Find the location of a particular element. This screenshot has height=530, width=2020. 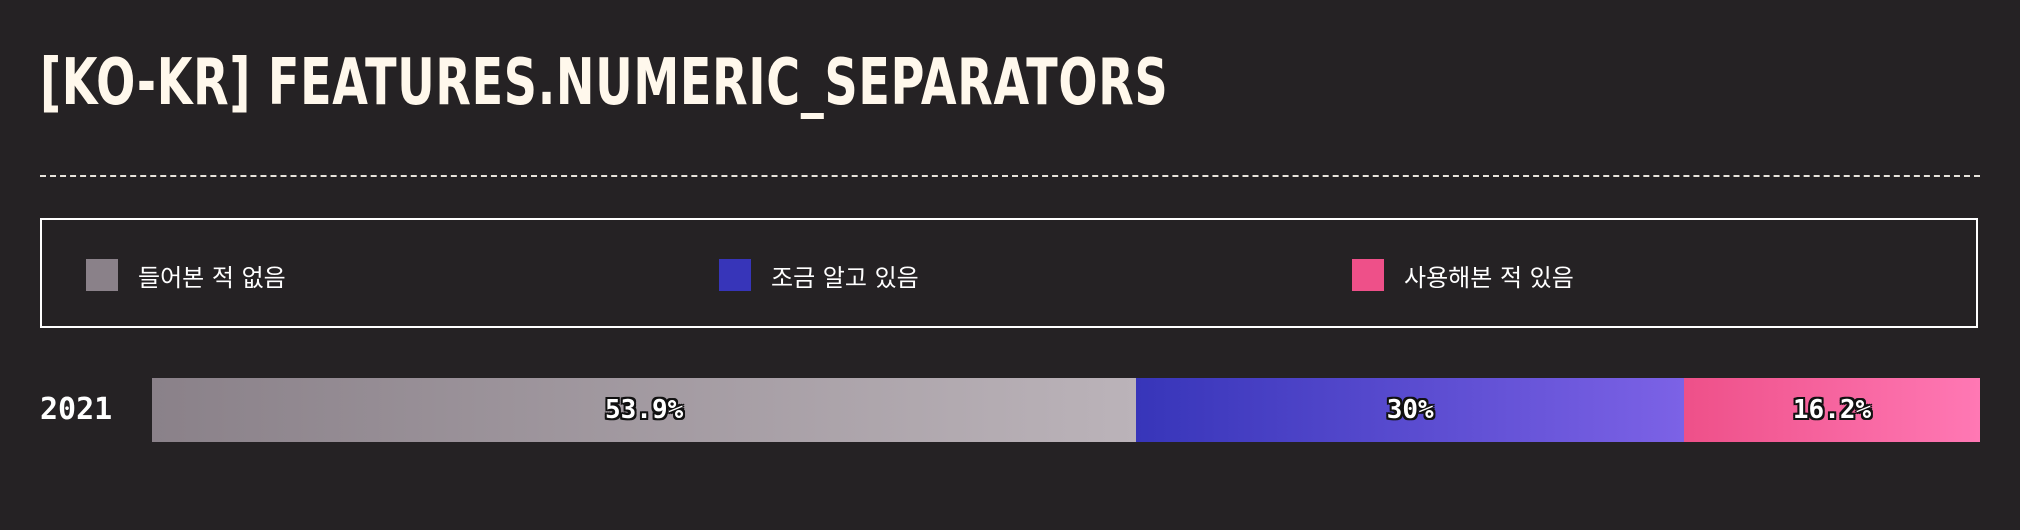

bar-segment-never-heard: 53.9% is located at coordinates (644, 410).